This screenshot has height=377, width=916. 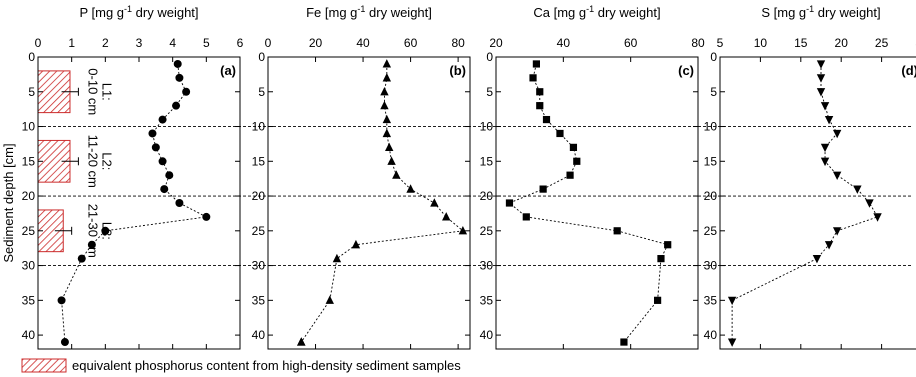 What do you see at coordinates (138, 12) in the screenshot?
I see `panel-title: P [mg g-1 dry weight]` at bounding box center [138, 12].